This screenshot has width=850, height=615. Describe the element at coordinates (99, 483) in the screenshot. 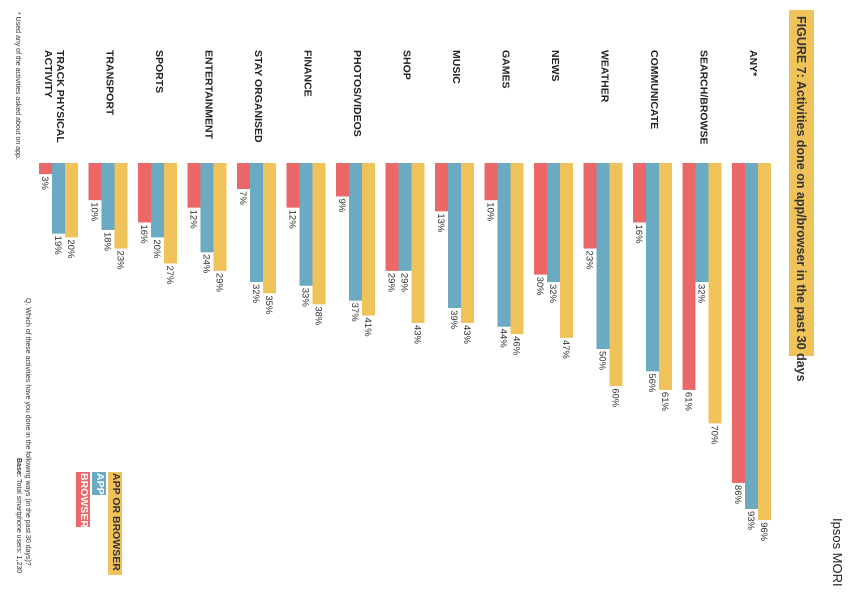

I see `legend-app: APP` at that location.